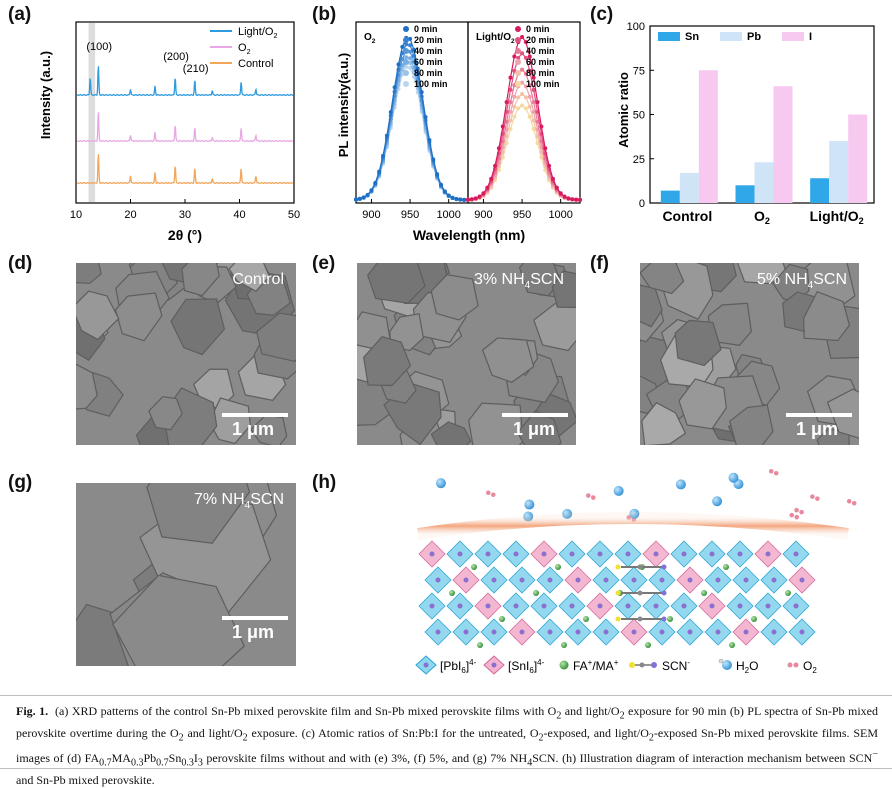 The width and height of the screenshot is (892, 788). Describe the element at coordinates (819, 415) in the screenshot. I see `scale-bar` at that location.